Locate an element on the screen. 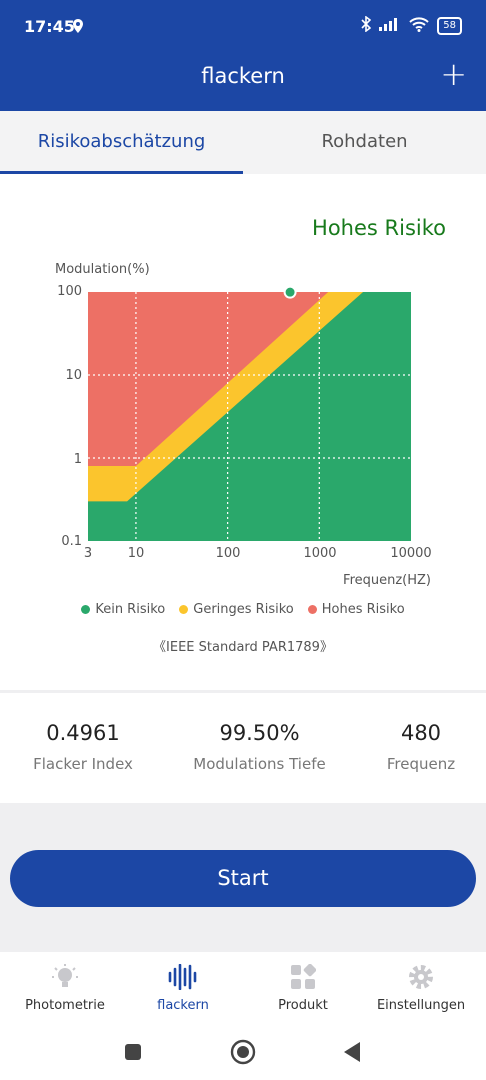  nav-label: flackern is located at coordinates (183, 1005).